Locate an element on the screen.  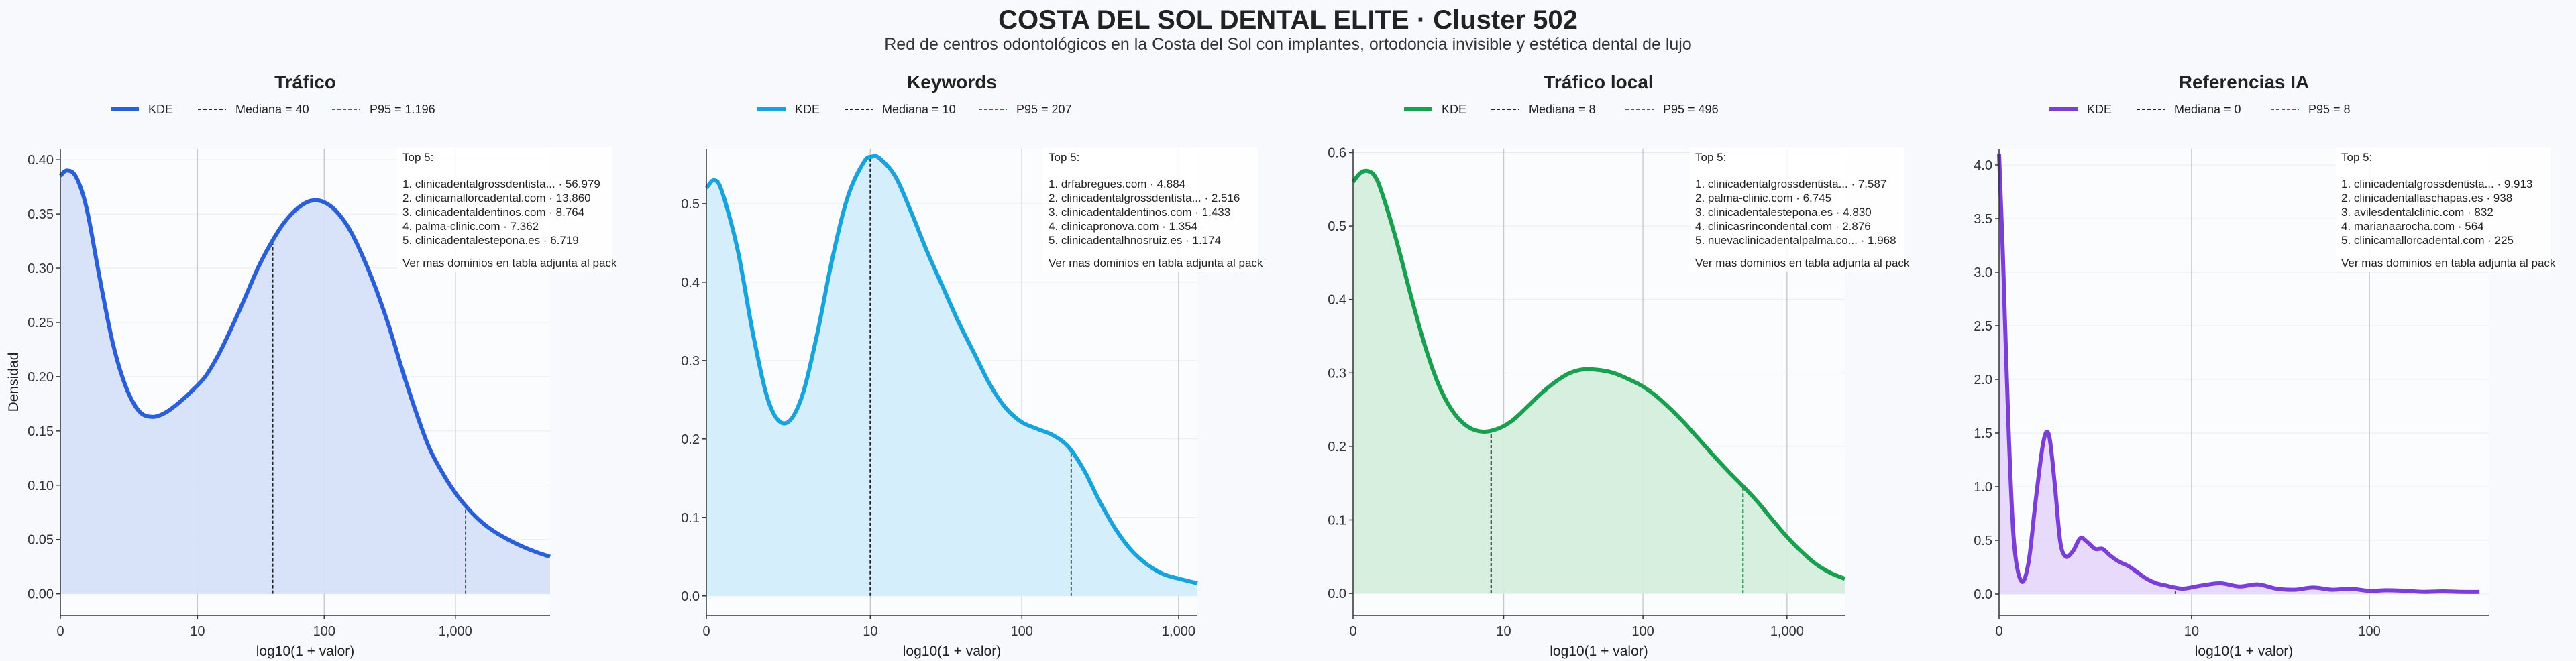
y-tick-label: 2.5 is located at coordinates (1983, 326).